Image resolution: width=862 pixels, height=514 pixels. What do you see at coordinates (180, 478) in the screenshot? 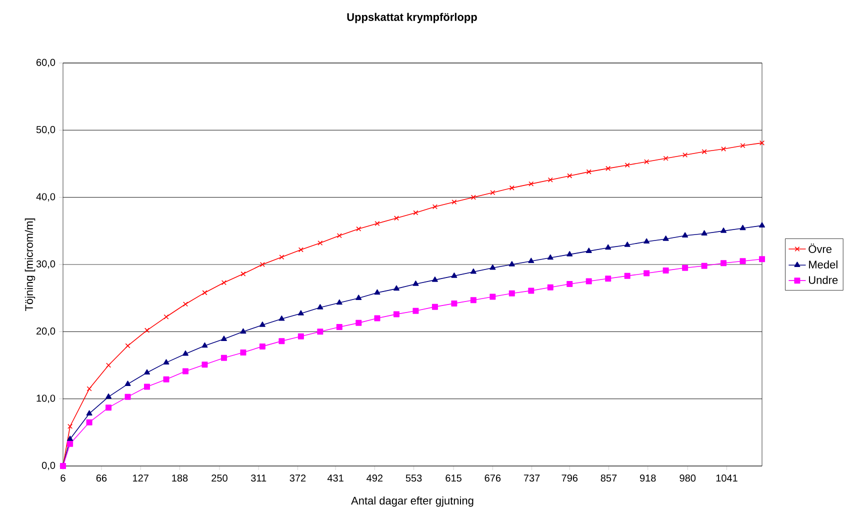
I see `x-tick-label: 188` at bounding box center [180, 478].